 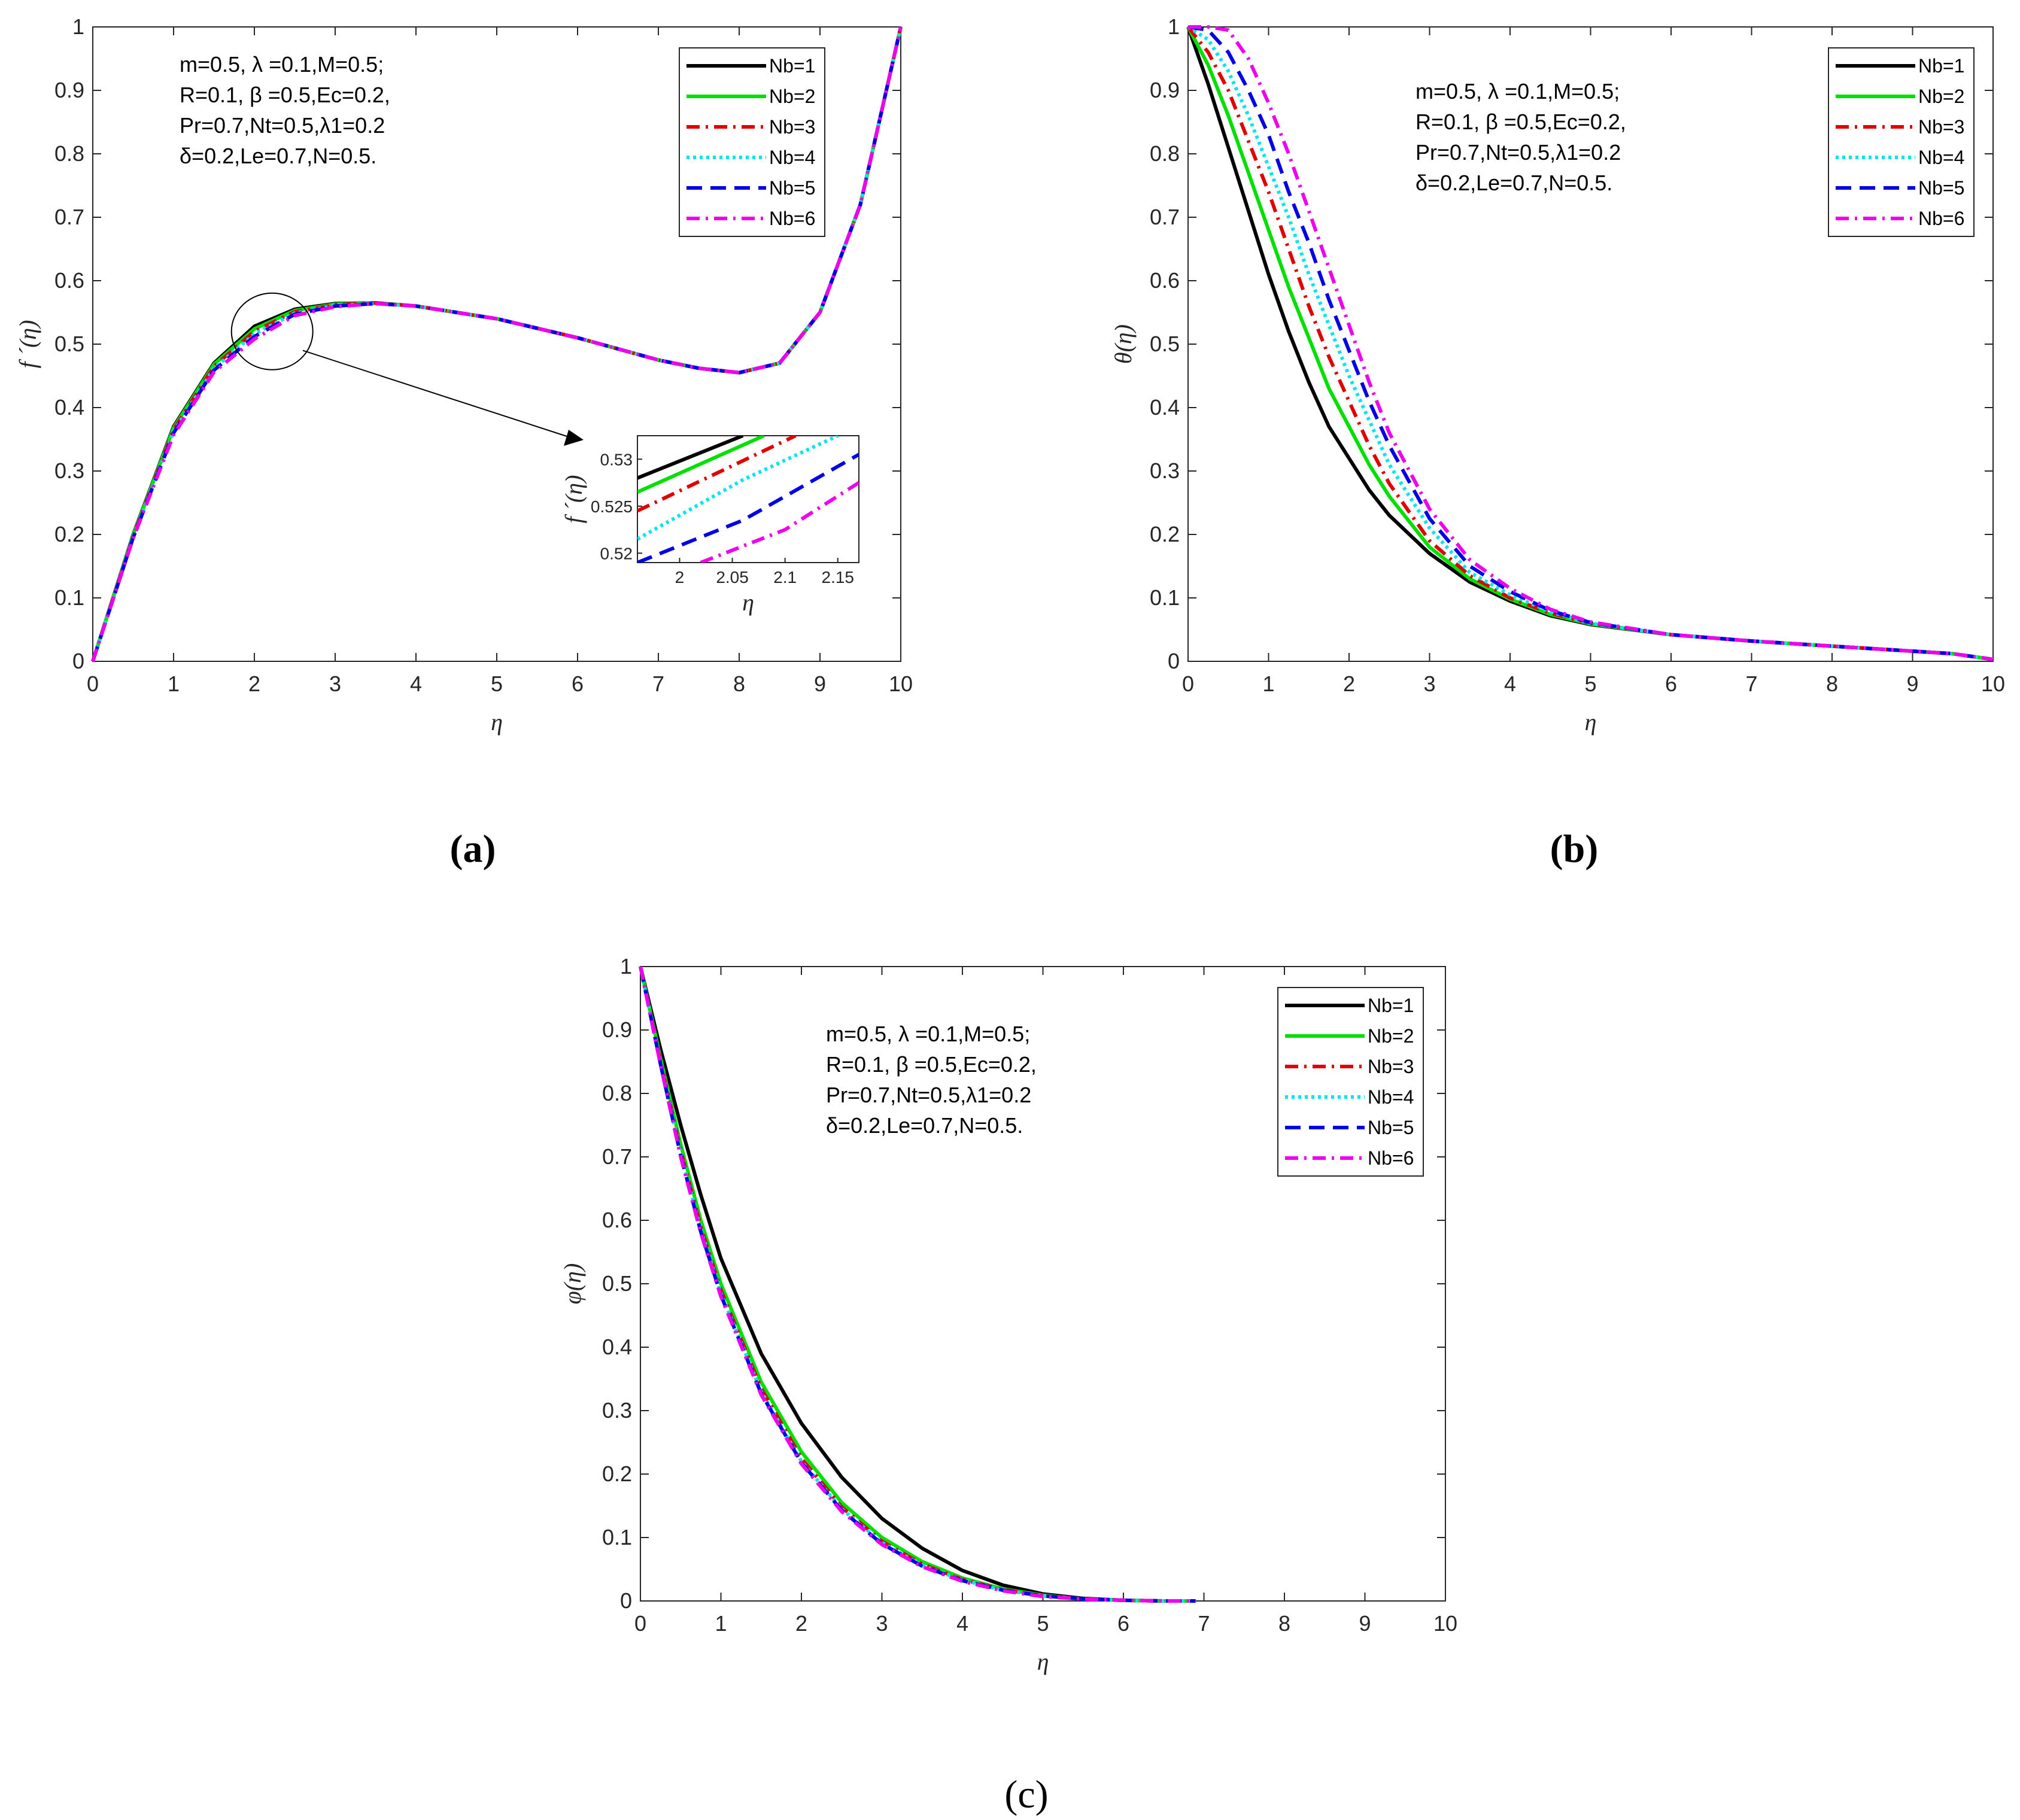 What do you see at coordinates (616, 460) in the screenshot?
I see `inset-y-tick-label: 0.53` at bounding box center [616, 460].